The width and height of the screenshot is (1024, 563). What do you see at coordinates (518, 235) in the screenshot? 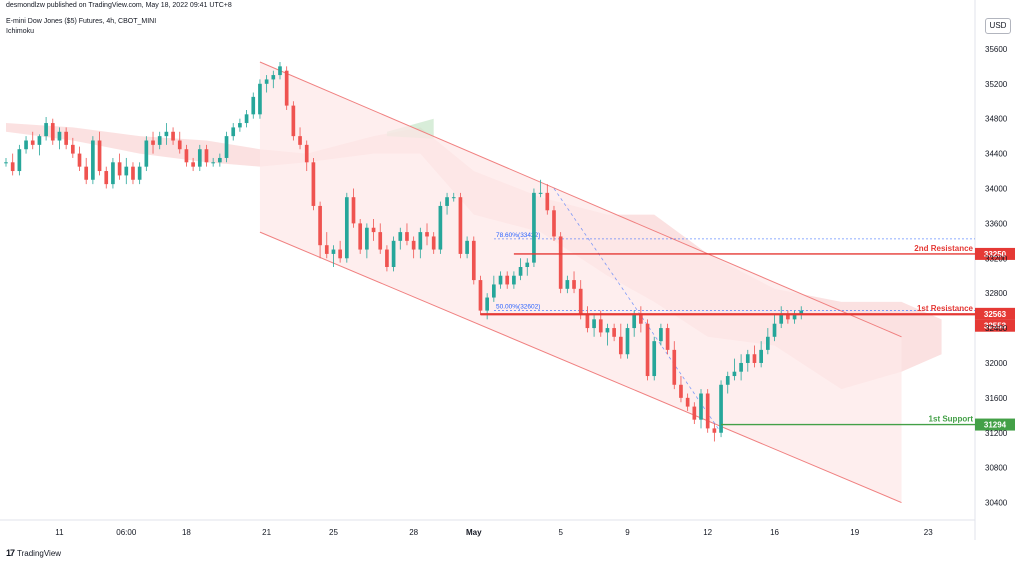
I see `fib-level-label: 78.60%(33422)` at bounding box center [518, 235].